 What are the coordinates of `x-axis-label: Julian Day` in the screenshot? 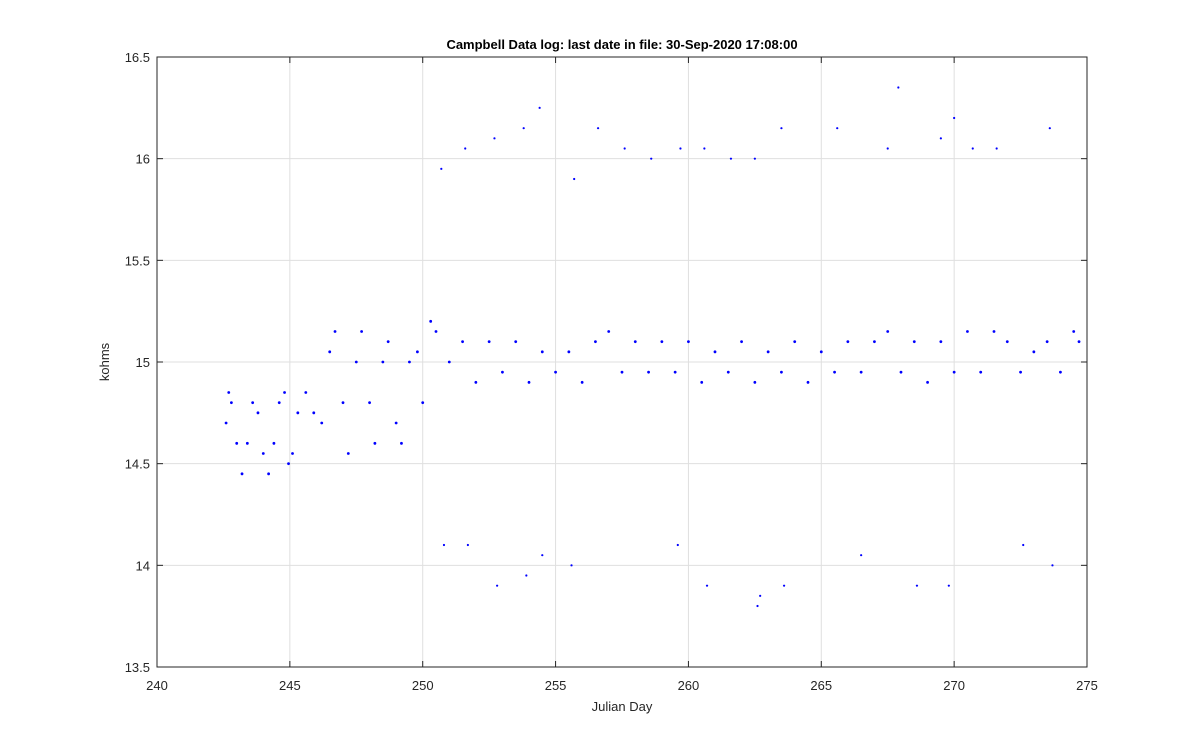 It's located at (622, 706).